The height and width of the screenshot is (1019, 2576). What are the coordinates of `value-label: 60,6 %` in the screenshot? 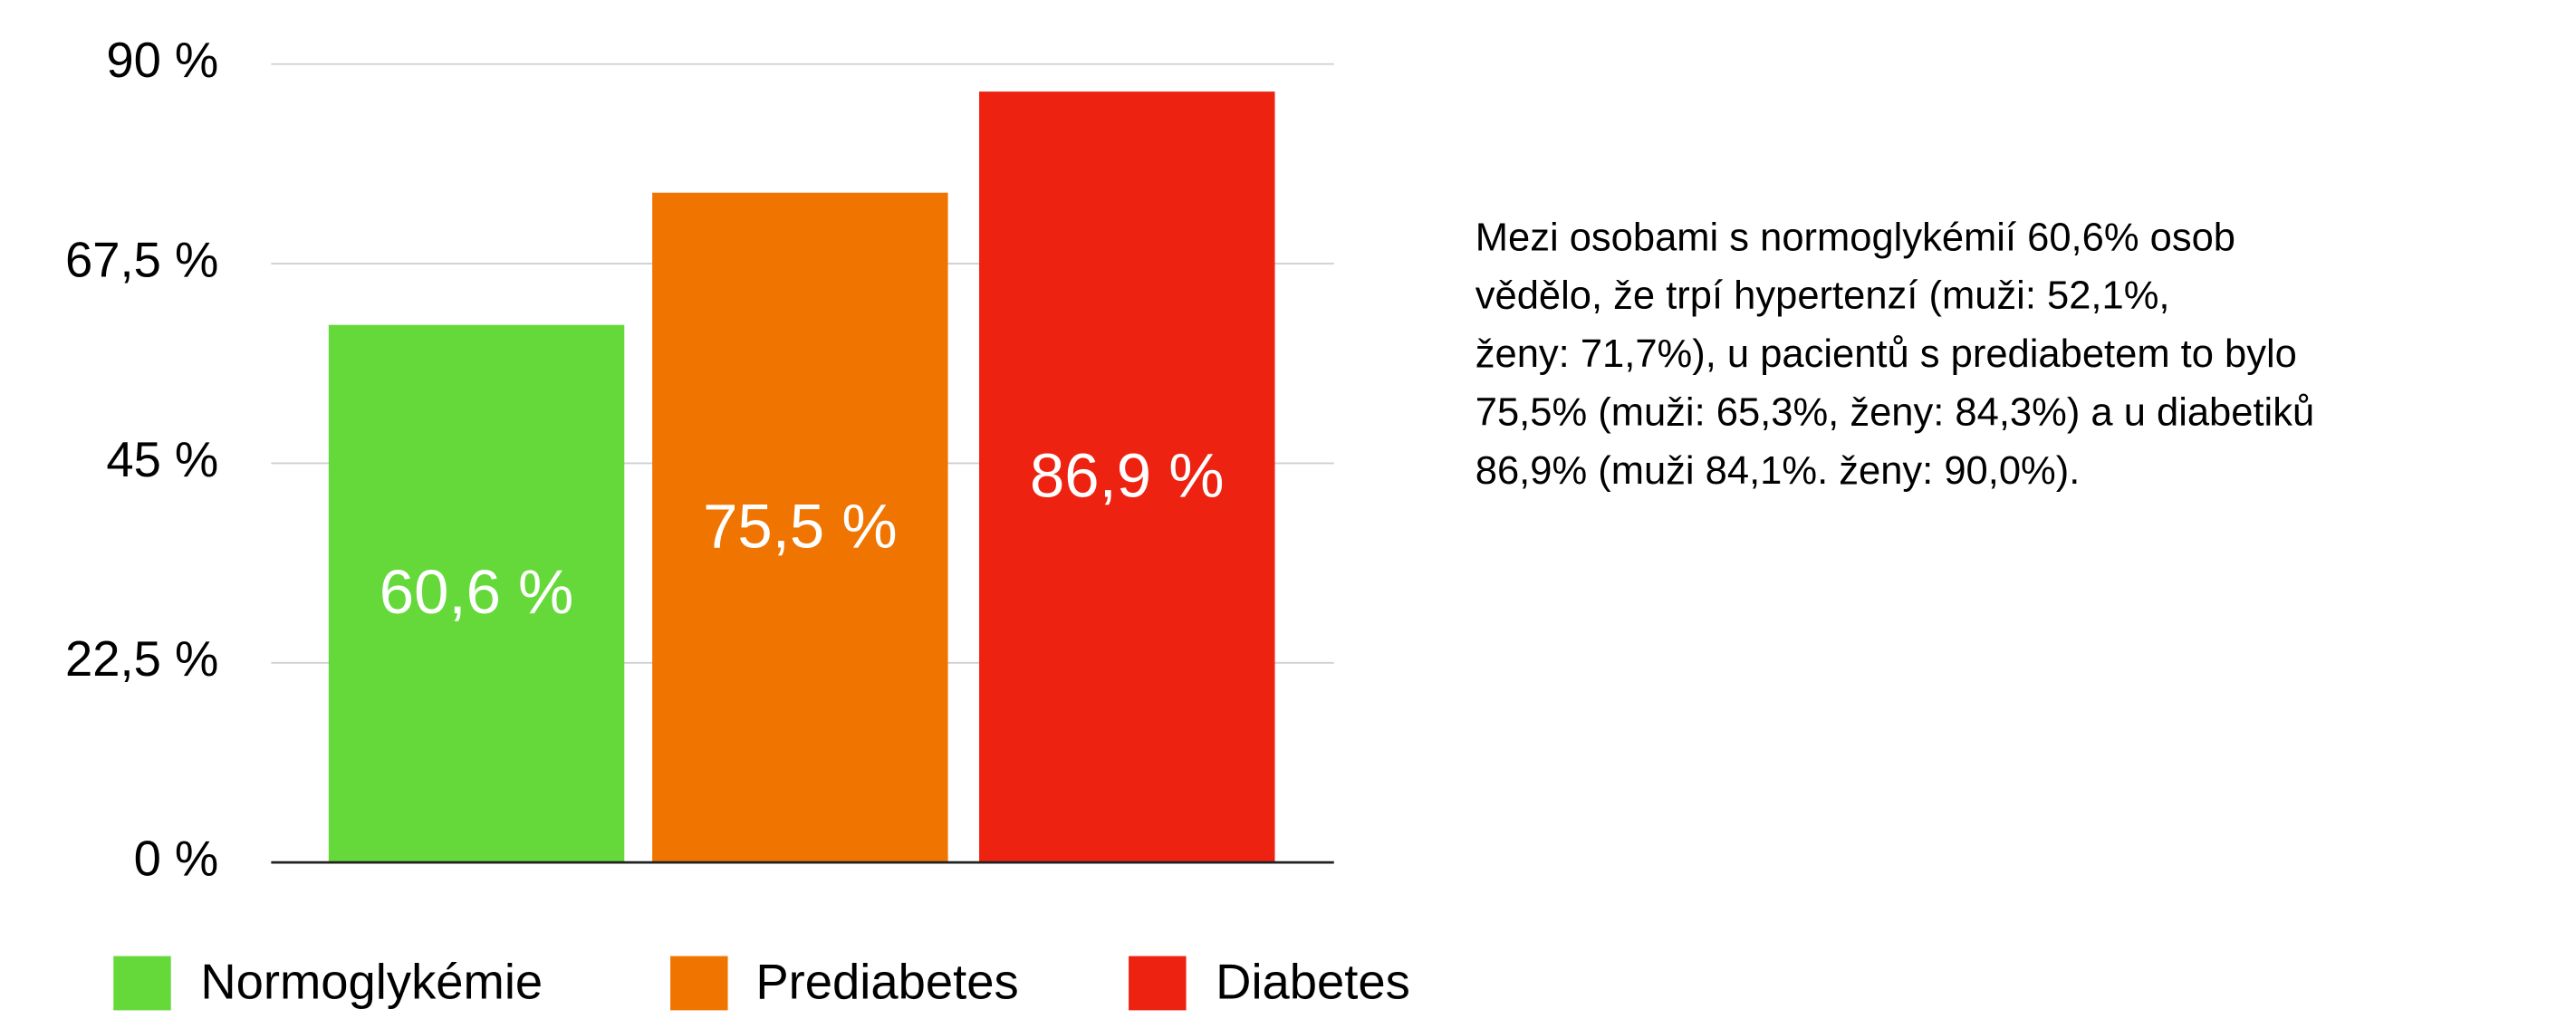 It's located at (477, 592).